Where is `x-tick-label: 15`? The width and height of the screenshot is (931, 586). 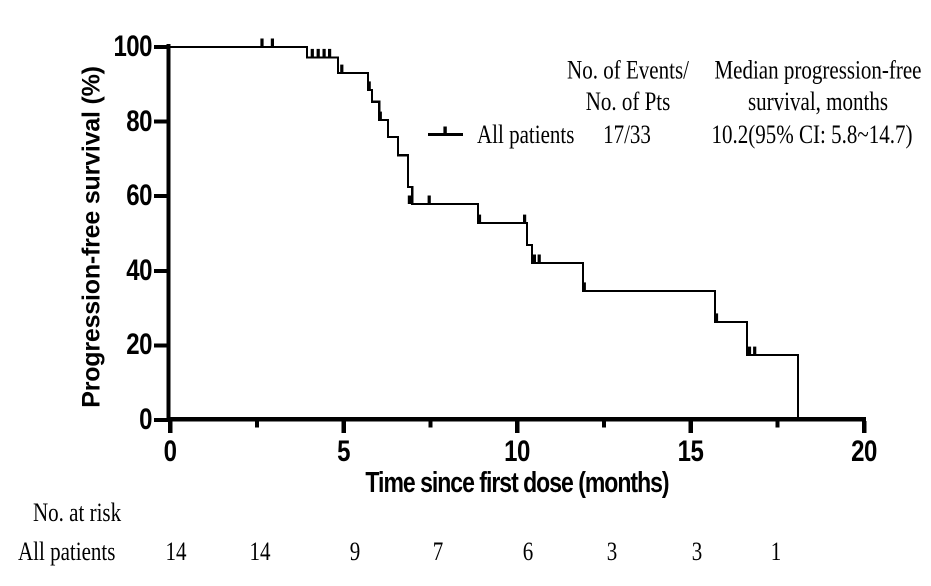
x-tick-label: 15 is located at coordinates (690, 451).